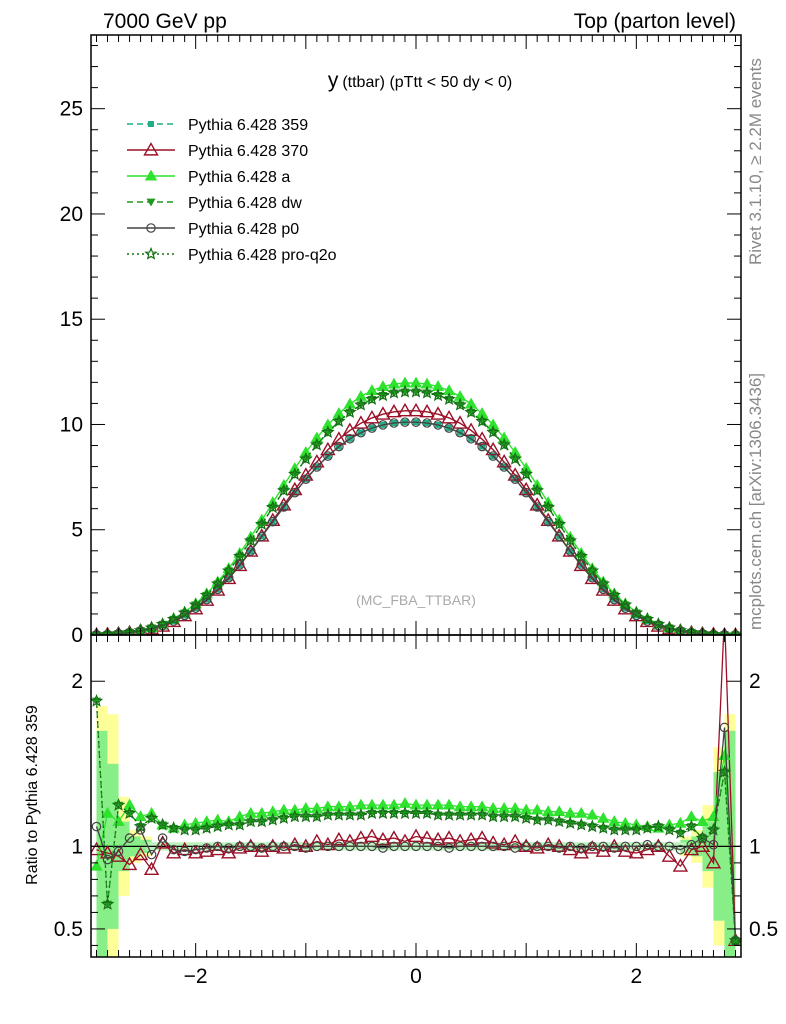  What do you see at coordinates (151, 228) in the screenshot?
I see `legend-marker-pythia-6-428-p0` at bounding box center [151, 228].